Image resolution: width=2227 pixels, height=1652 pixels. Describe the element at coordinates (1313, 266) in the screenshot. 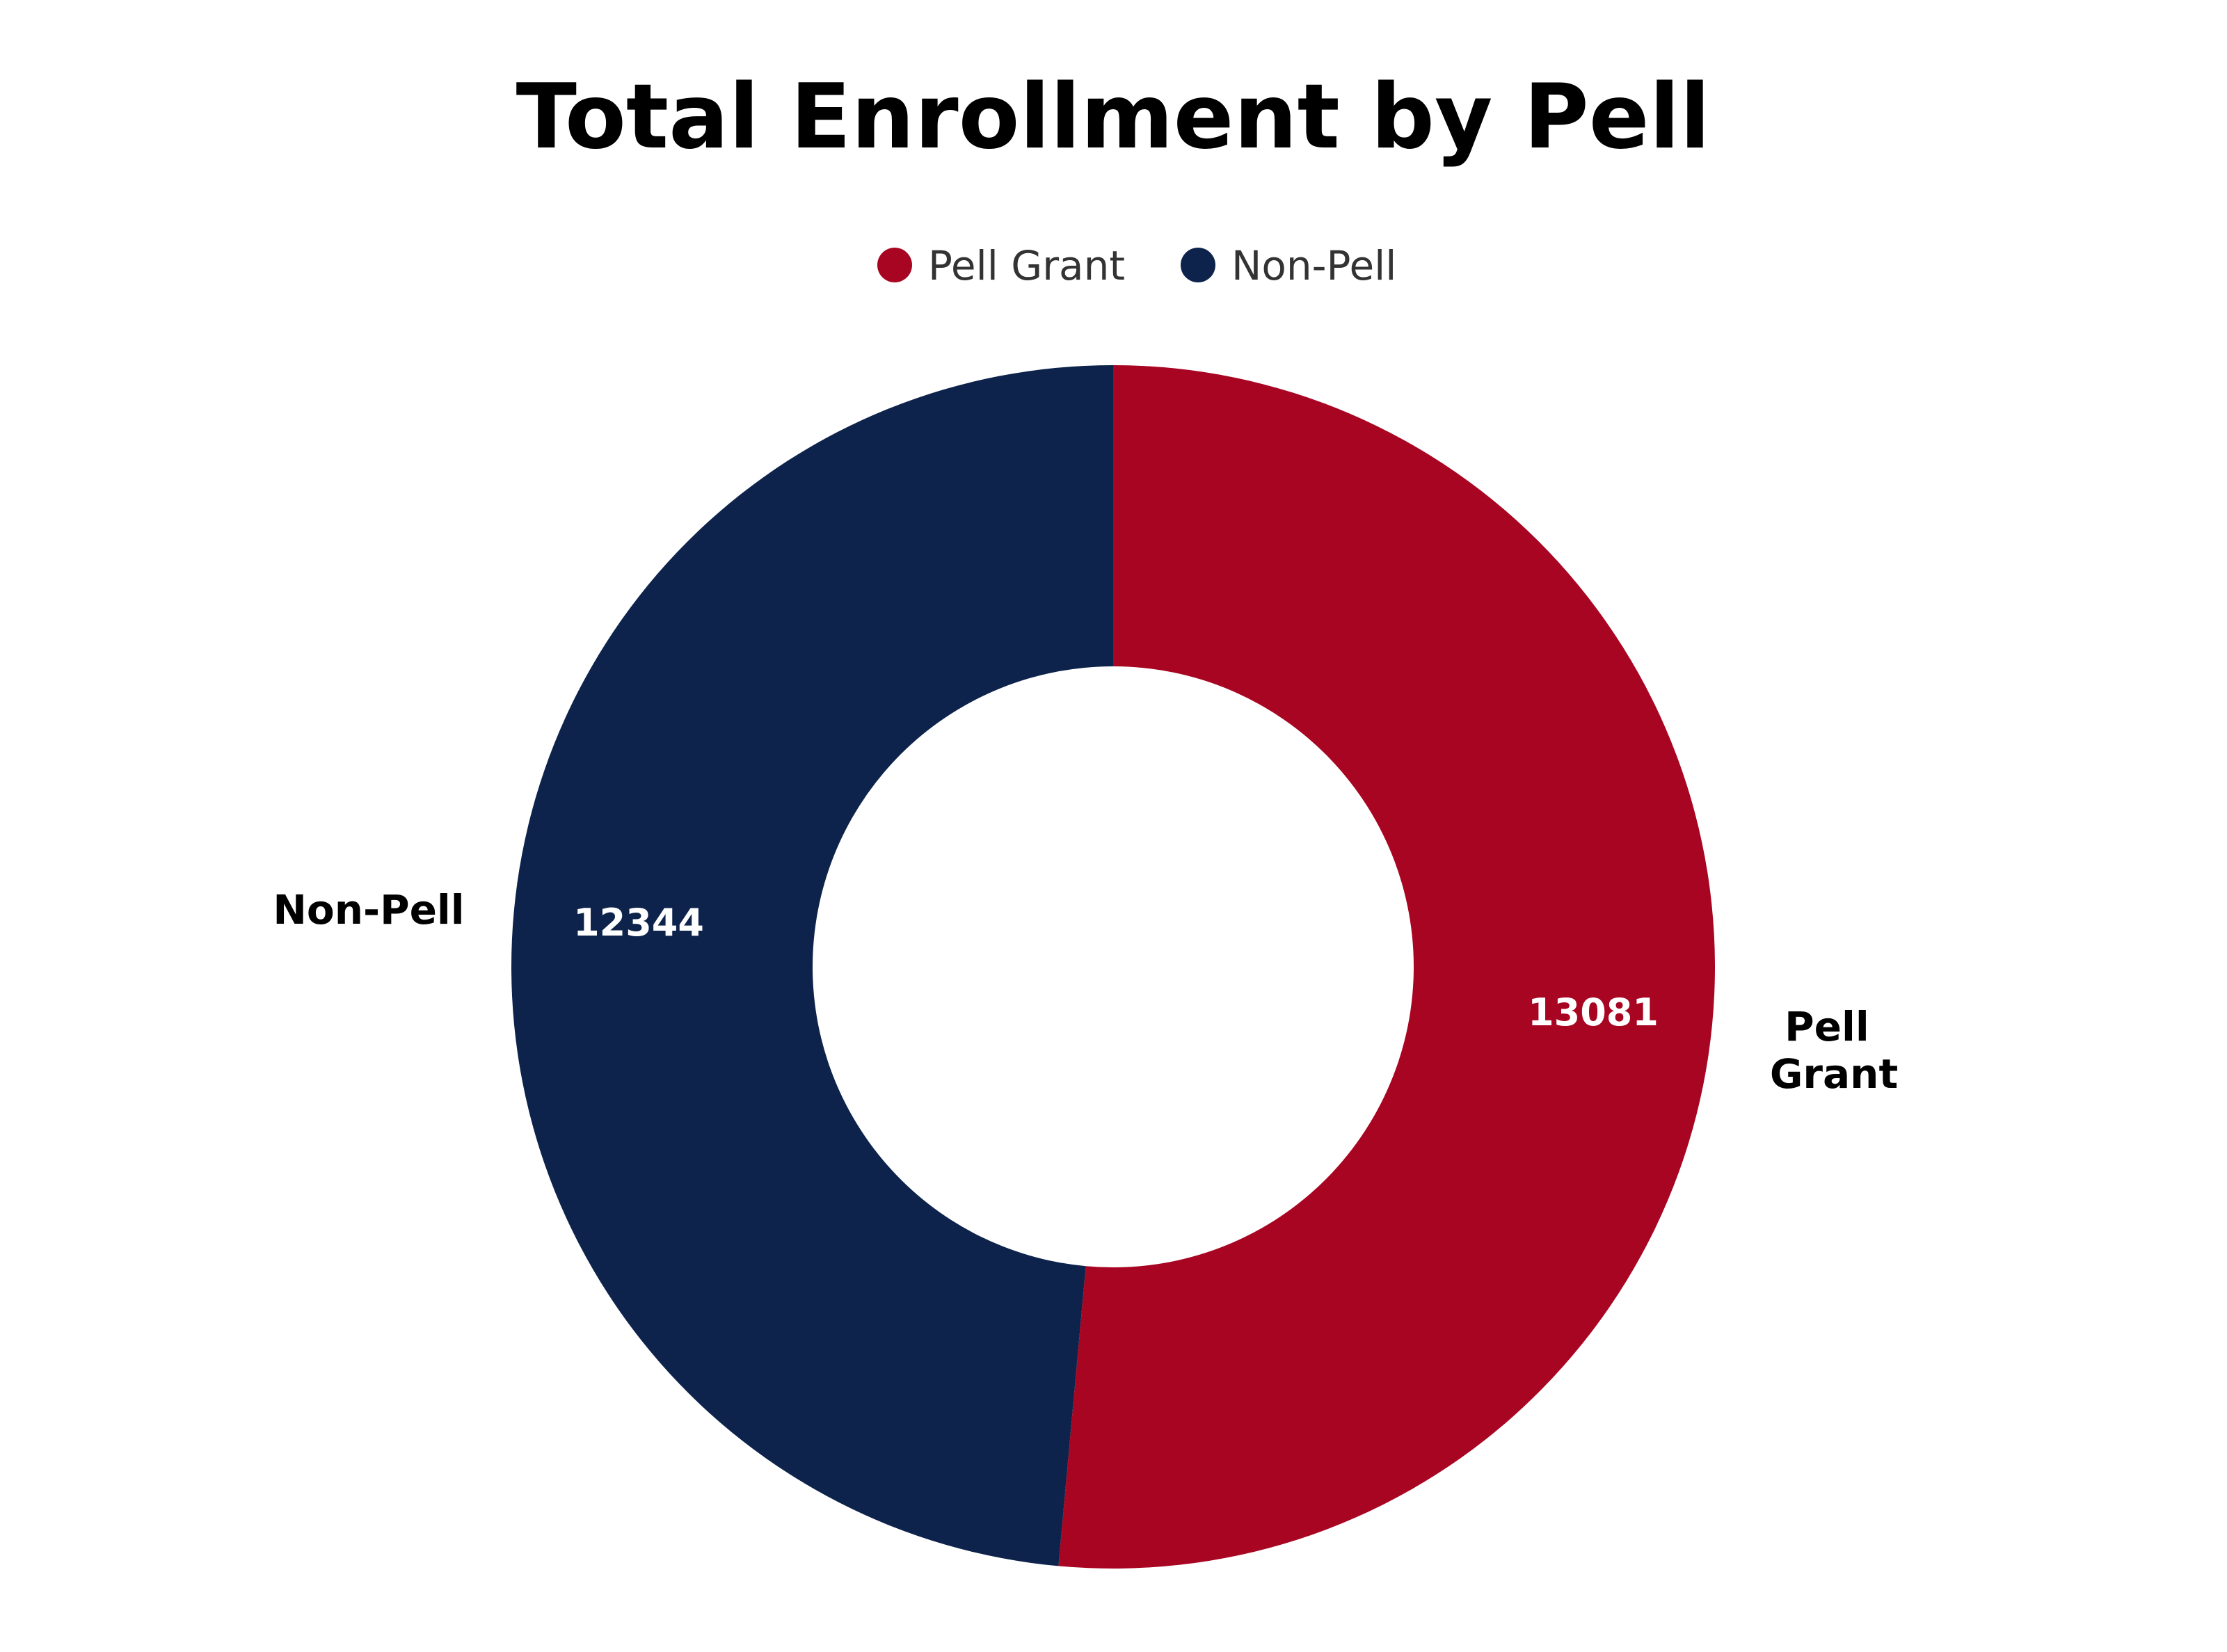

I see `legend-label-non-pell: Non-Pell` at that location.